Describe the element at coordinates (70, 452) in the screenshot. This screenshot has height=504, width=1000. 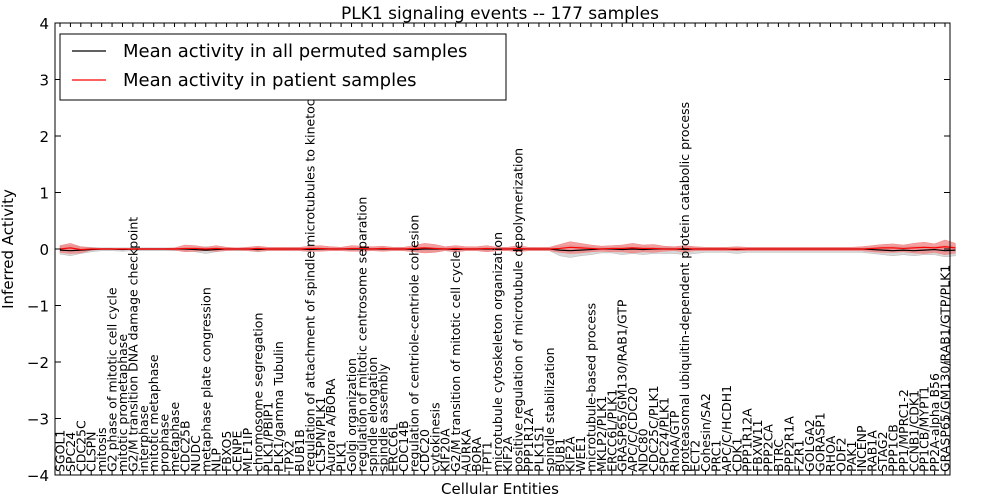
I see `x-tick-label: SPC24` at that location.